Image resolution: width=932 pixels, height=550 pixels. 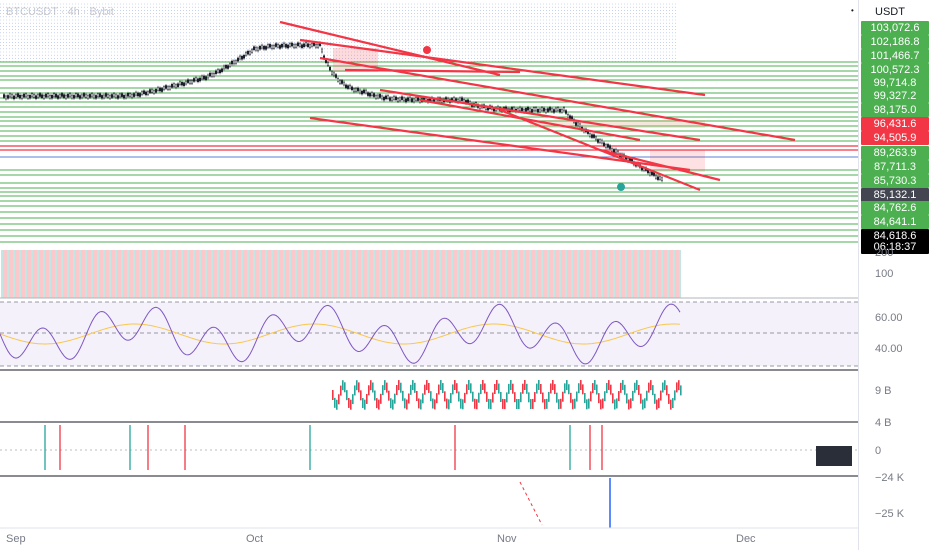 I want to click on trend-line, so click(x=660, y=165).